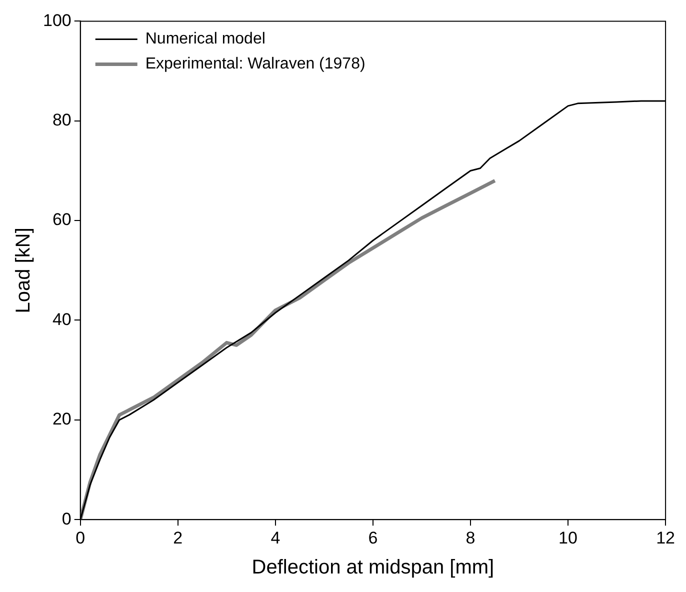 Image resolution: width=686 pixels, height=592 pixels. Describe the element at coordinates (178, 538) in the screenshot. I see `x-tick-label: 2` at that location.